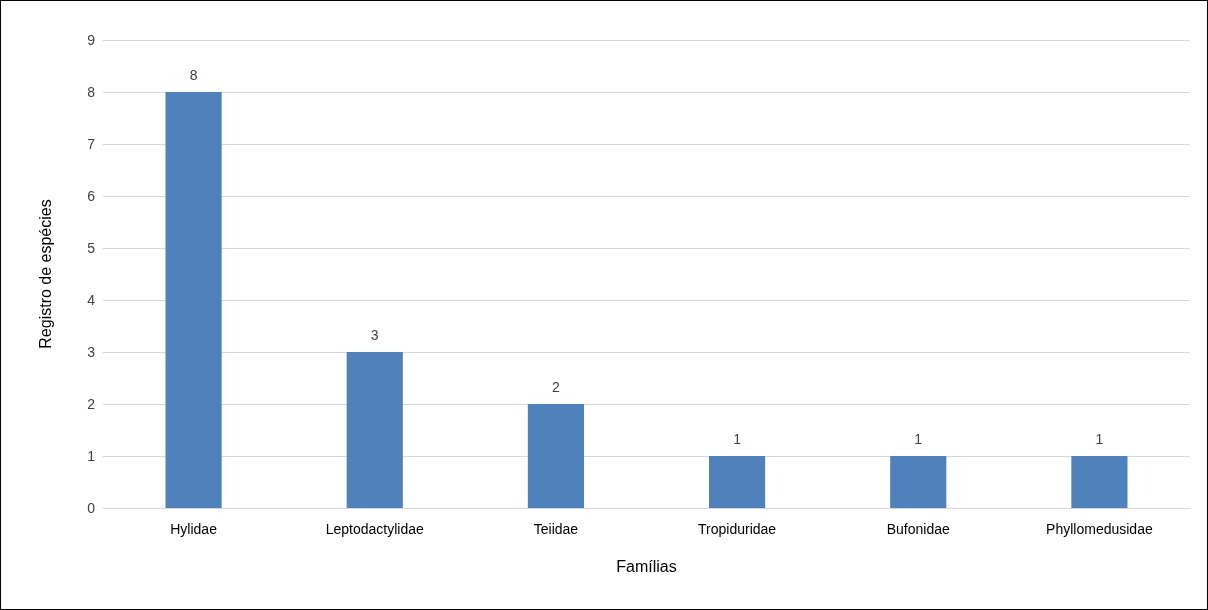 This screenshot has height=610, width=1208. What do you see at coordinates (91, 352) in the screenshot?
I see `y-tick-label: 3` at bounding box center [91, 352].